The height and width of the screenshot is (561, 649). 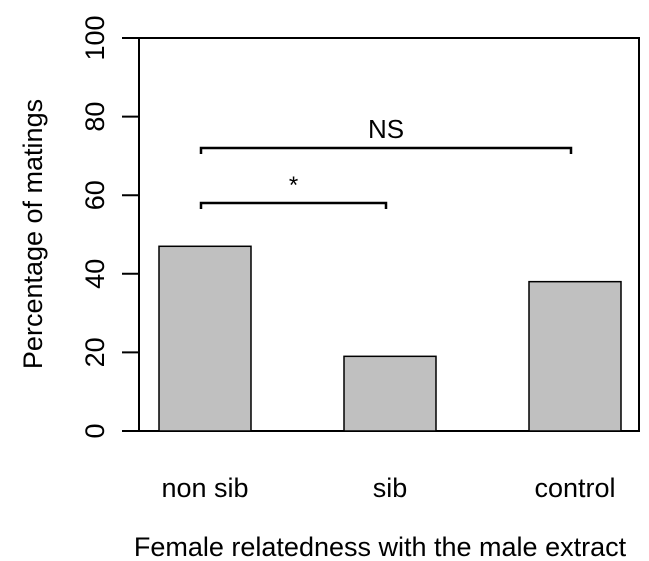 I want to click on x-tick-label: sib, so click(x=390, y=488).